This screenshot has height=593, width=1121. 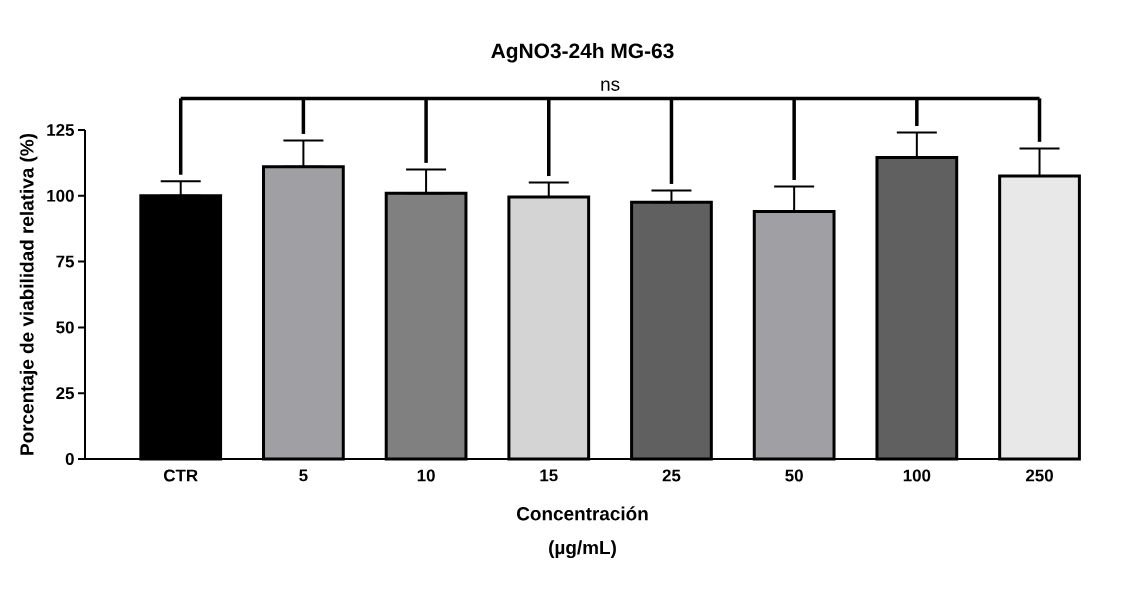 I want to click on x-tick-label: 10, so click(x=426, y=475).